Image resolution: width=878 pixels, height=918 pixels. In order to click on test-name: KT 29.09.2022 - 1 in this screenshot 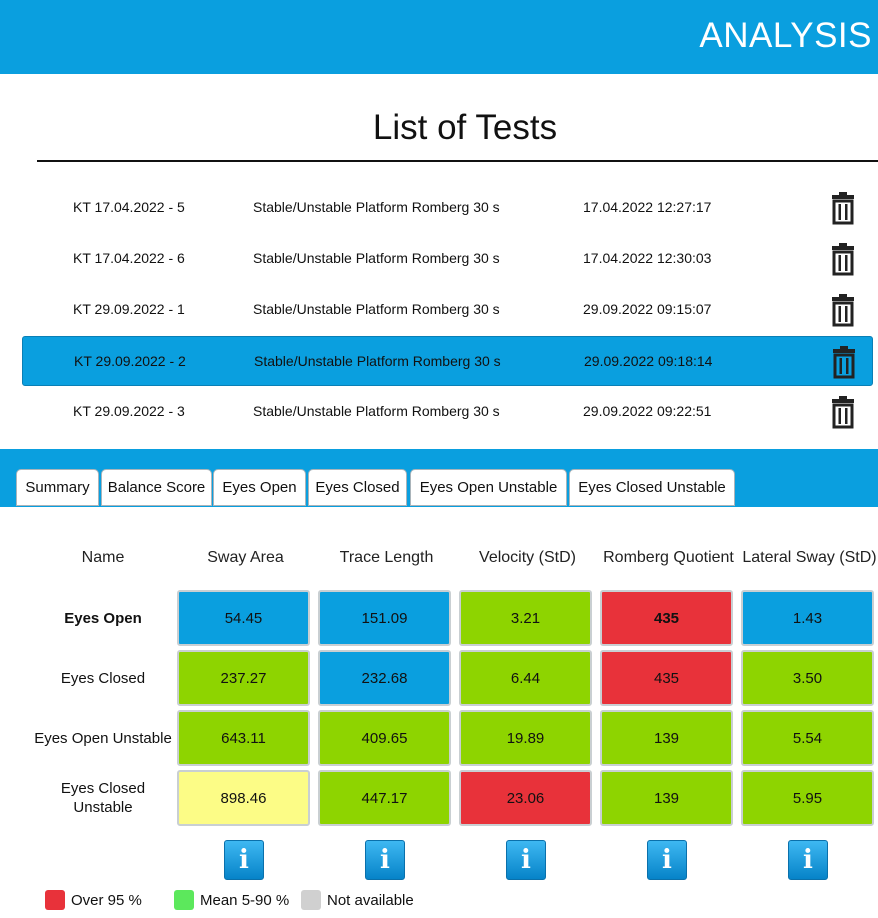, I will do `click(129, 309)`.